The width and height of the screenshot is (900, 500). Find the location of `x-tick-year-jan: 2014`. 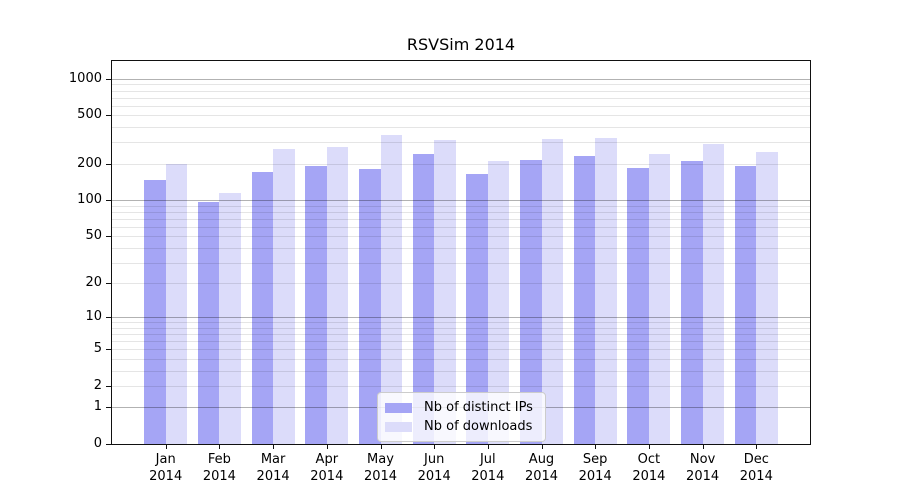

x-tick-year-jan: 2014 is located at coordinates (166, 476).